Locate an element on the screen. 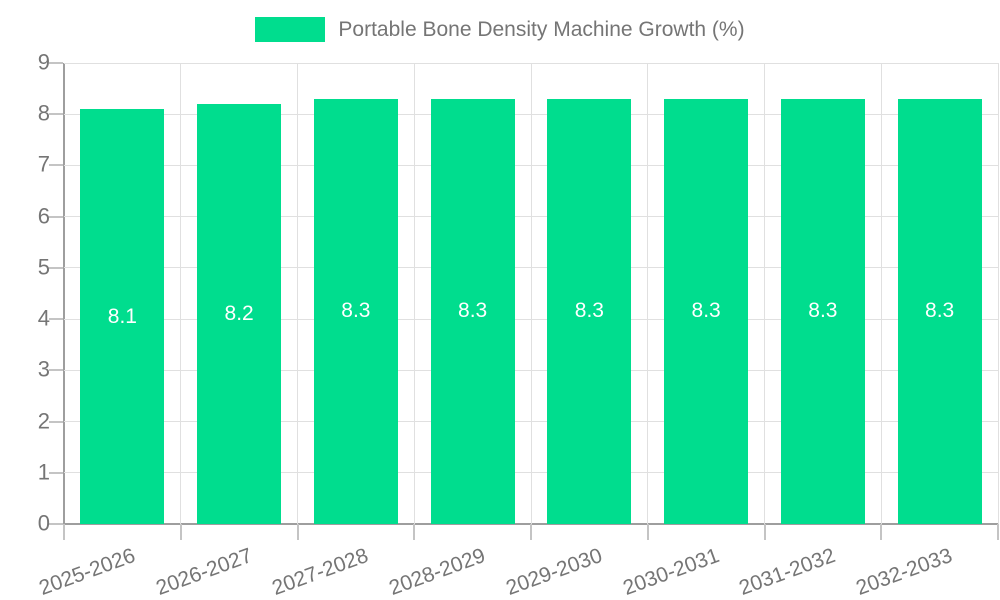  y-axis-tick-label: 0 is located at coordinates (43, 523).